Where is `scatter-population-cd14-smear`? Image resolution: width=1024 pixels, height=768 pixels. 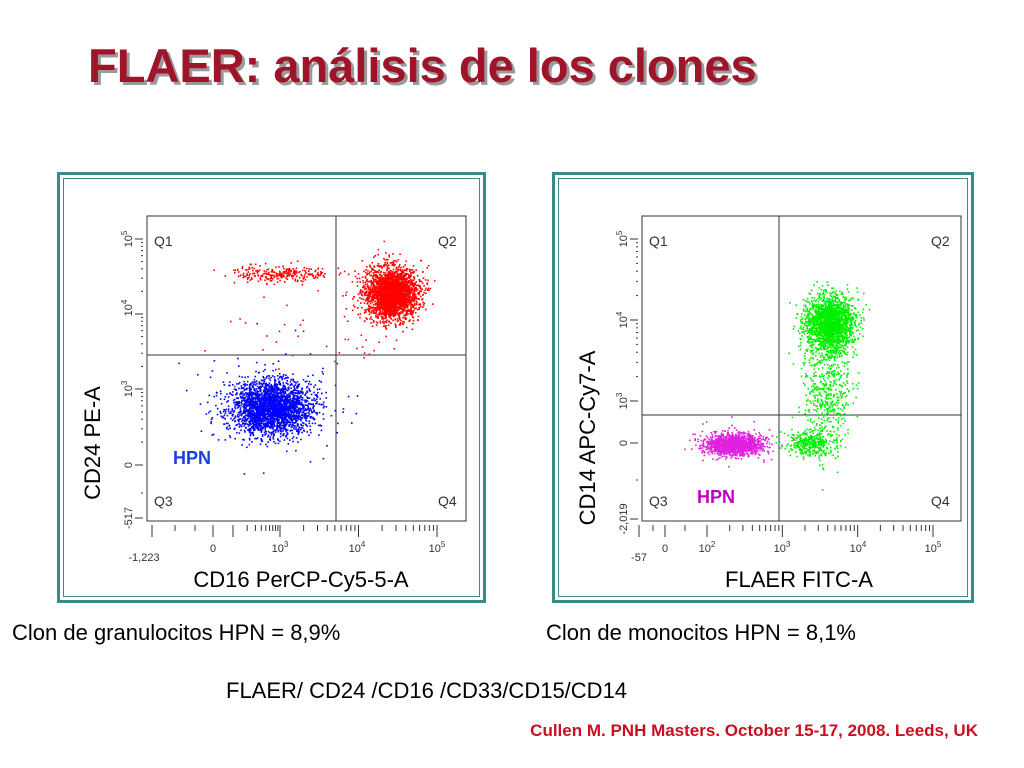
scatter-population-cd14-smear is located at coordinates (825, 393).